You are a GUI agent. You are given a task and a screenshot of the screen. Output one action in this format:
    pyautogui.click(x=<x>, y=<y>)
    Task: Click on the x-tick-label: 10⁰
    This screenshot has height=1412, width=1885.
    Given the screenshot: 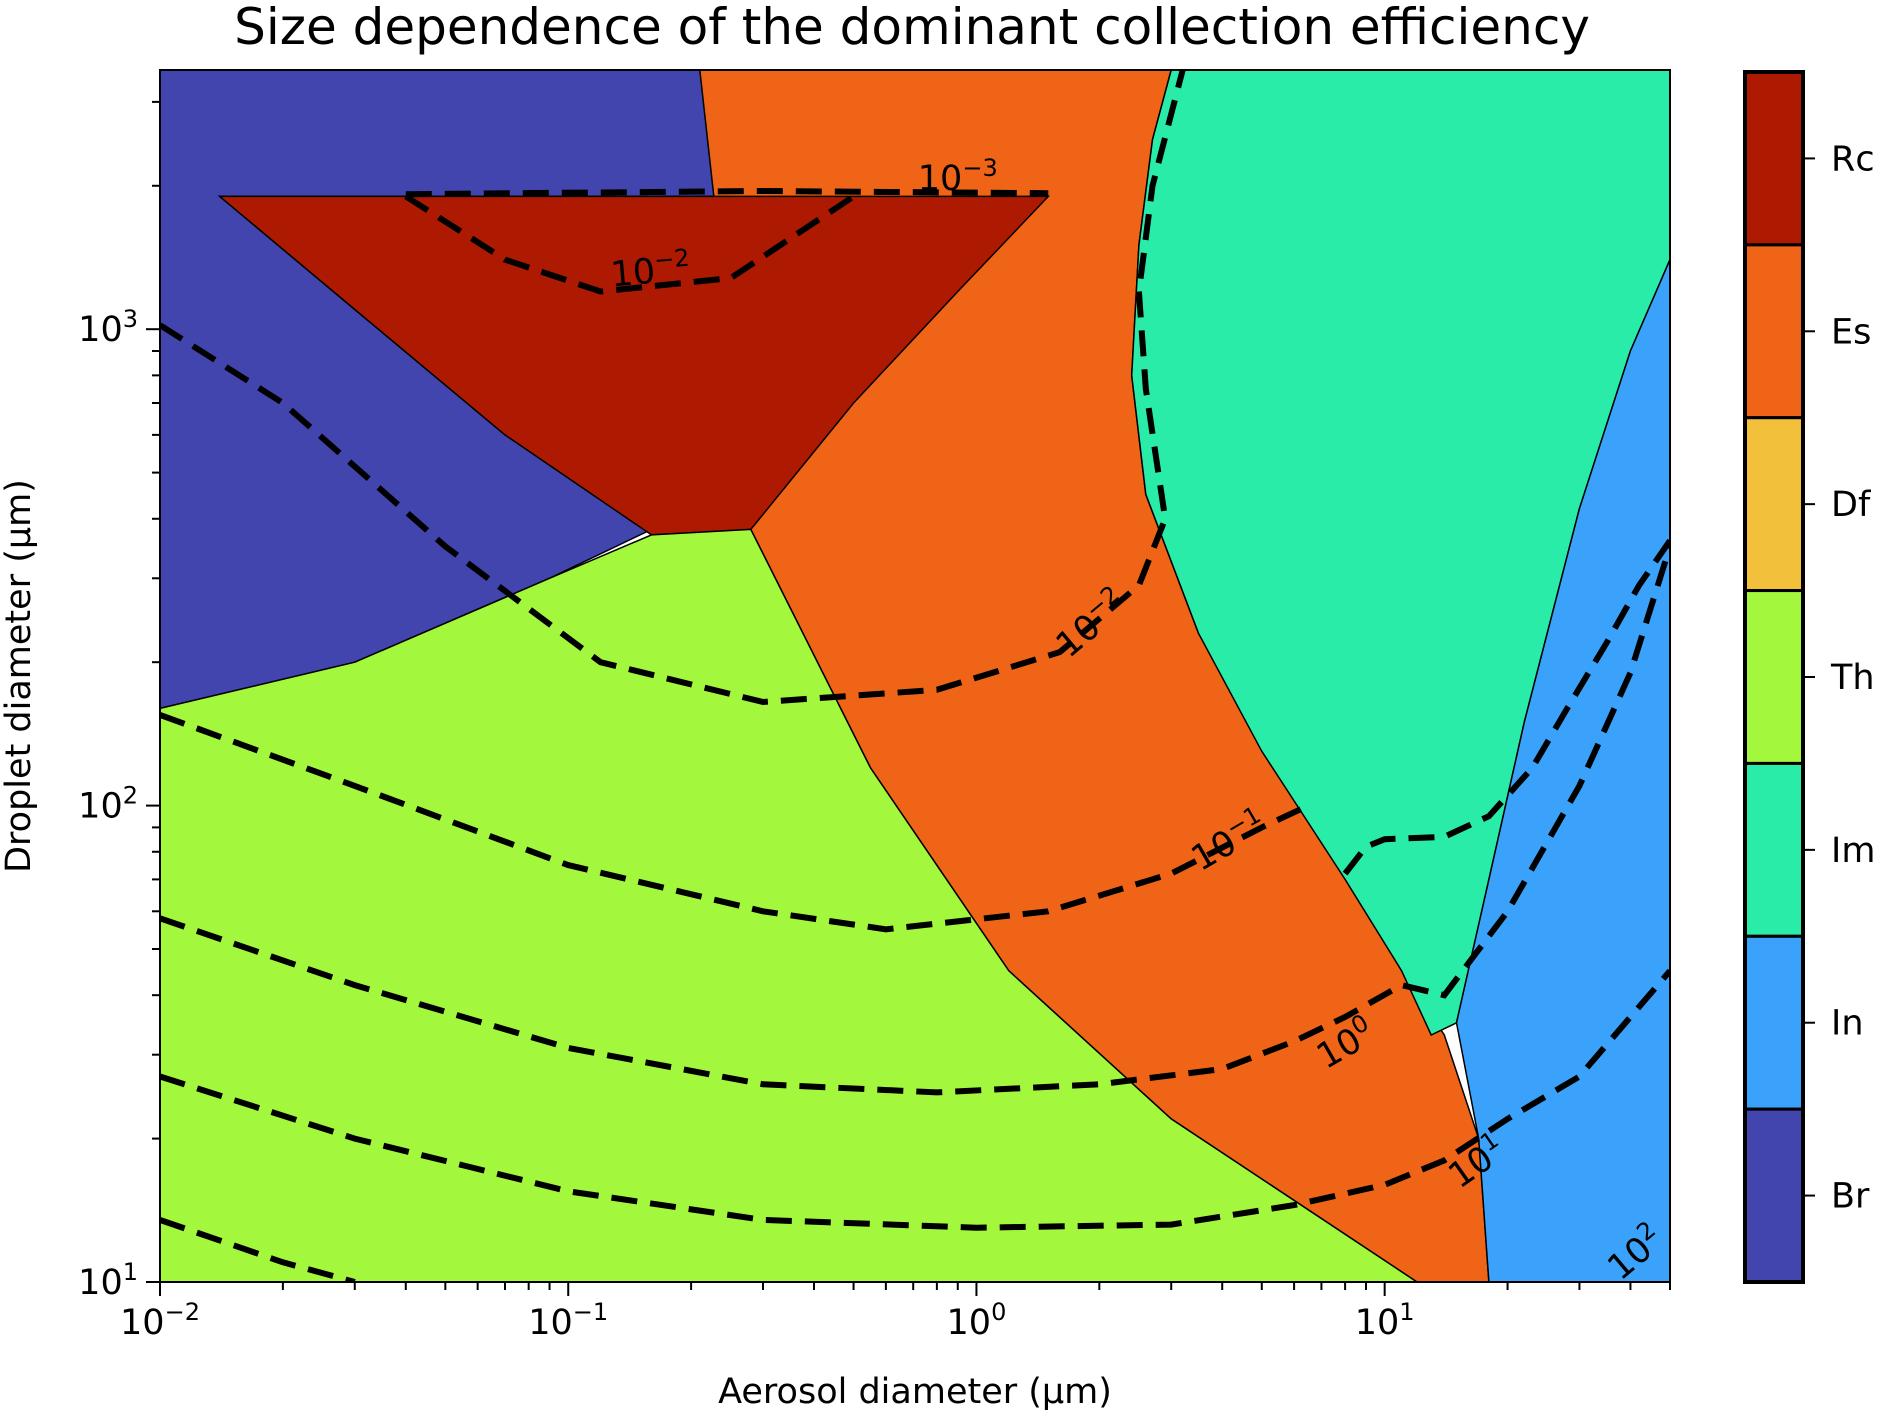 What is the action you would take?
    pyautogui.click(x=977, y=1320)
    